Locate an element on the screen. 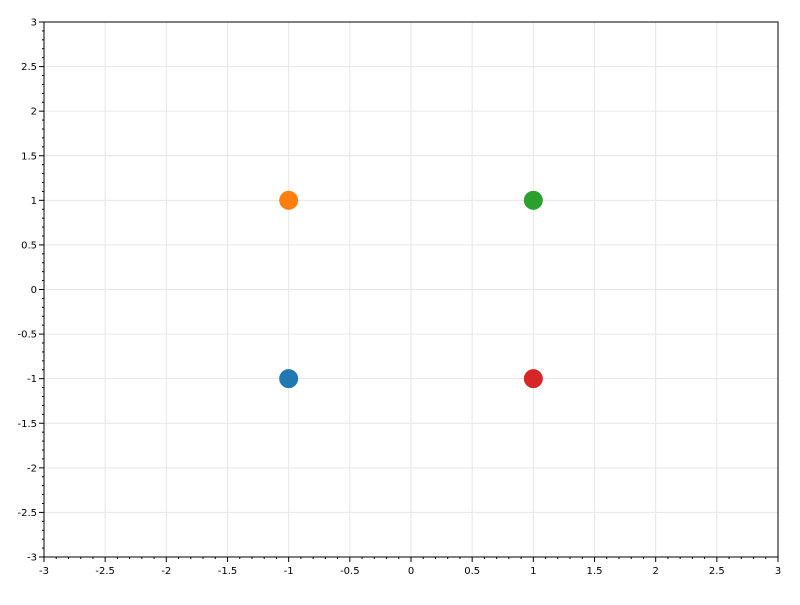 The image size is (800, 605). y-tick-label: -3 is located at coordinates (32, 558).